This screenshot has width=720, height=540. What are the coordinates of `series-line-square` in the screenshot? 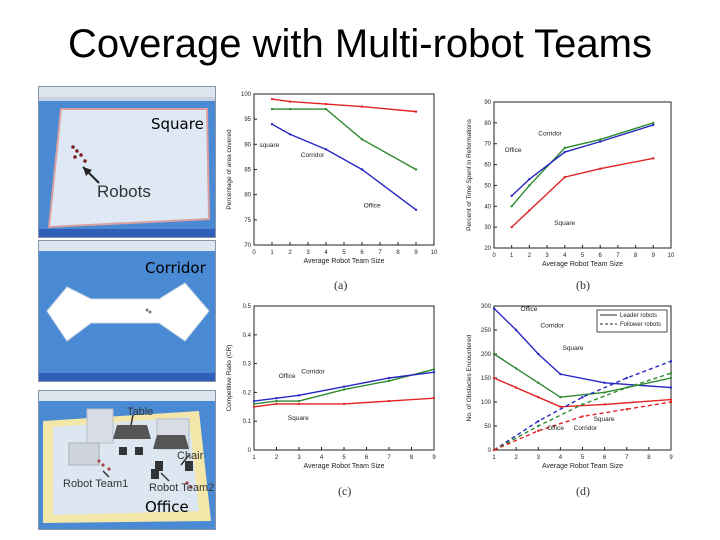 It's located at (582, 375).